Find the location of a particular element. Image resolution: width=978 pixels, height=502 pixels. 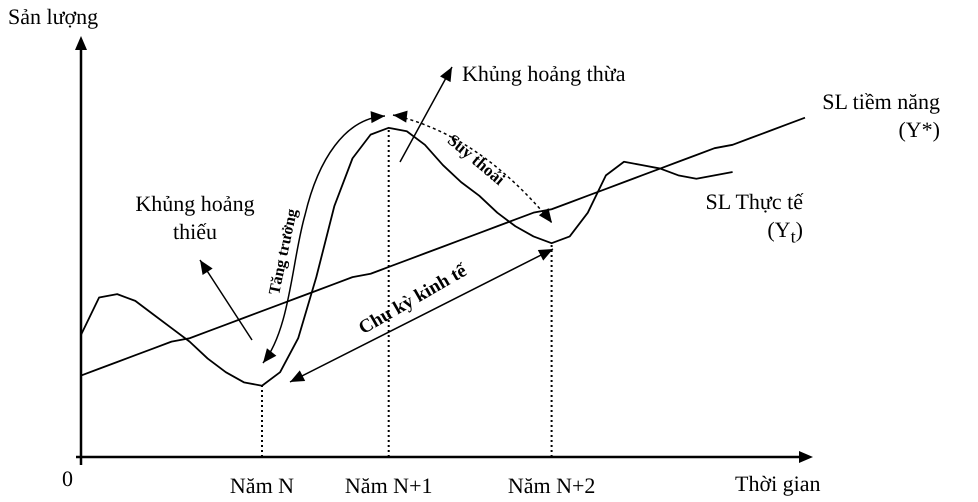

series-label: SL tiềm năng (Y*) is located at coordinates (880, 115).